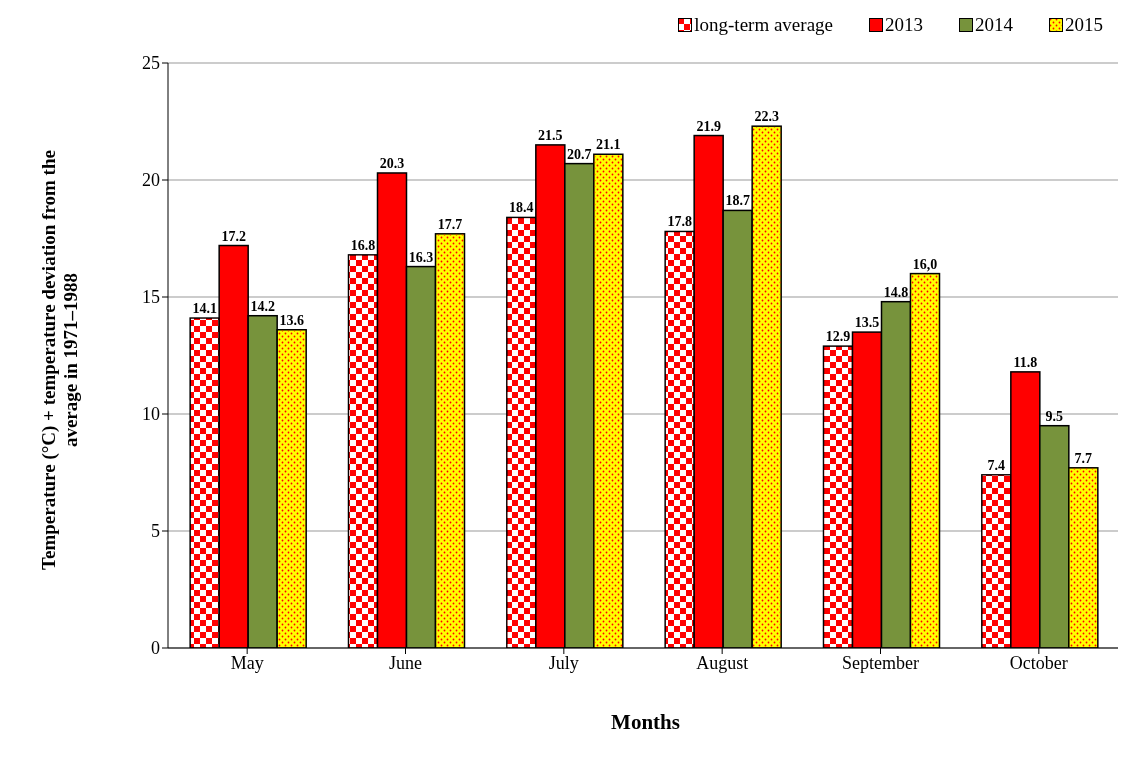  What do you see at coordinates (867, 323) in the screenshot?
I see `data-label: 13.5` at bounding box center [867, 323].